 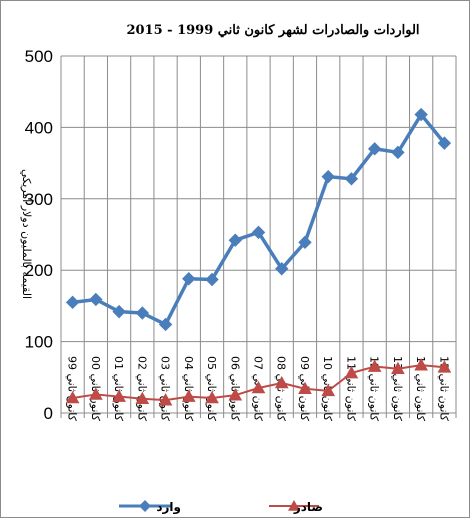 I want to click on legend: وارد صادر, so click(x=221, y=507).